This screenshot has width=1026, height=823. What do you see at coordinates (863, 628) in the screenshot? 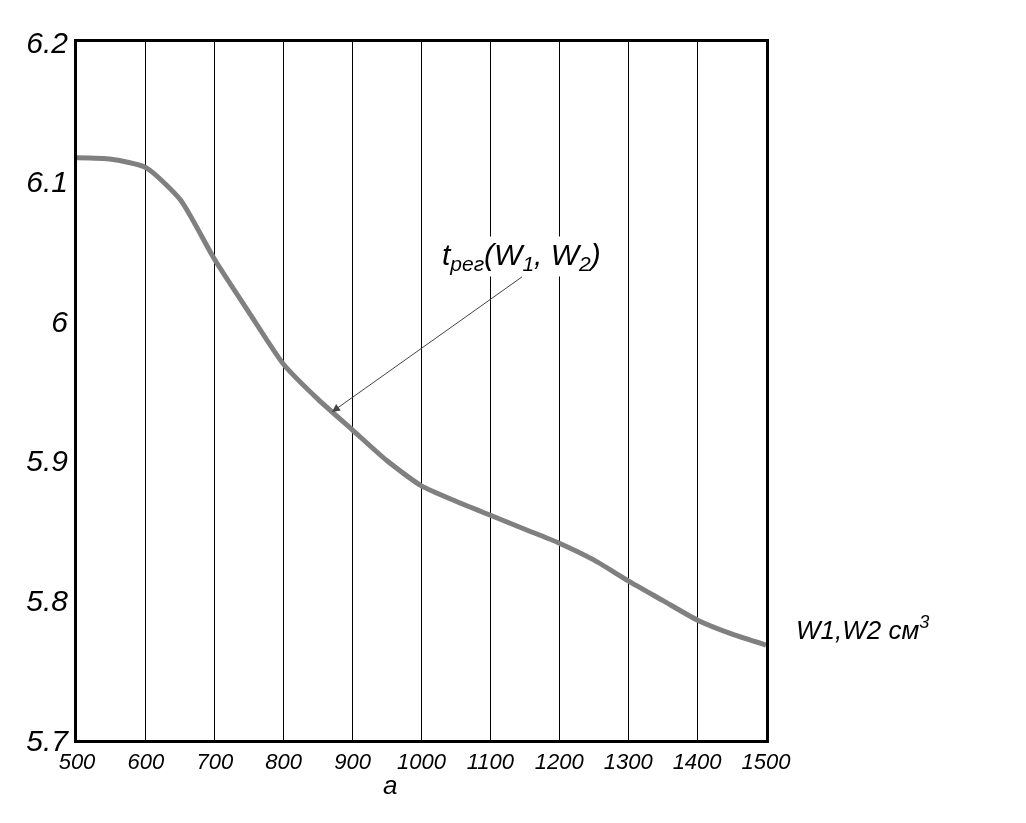
I see `x-axis-title: W1,W2 см$^{3}$` at bounding box center [863, 628].